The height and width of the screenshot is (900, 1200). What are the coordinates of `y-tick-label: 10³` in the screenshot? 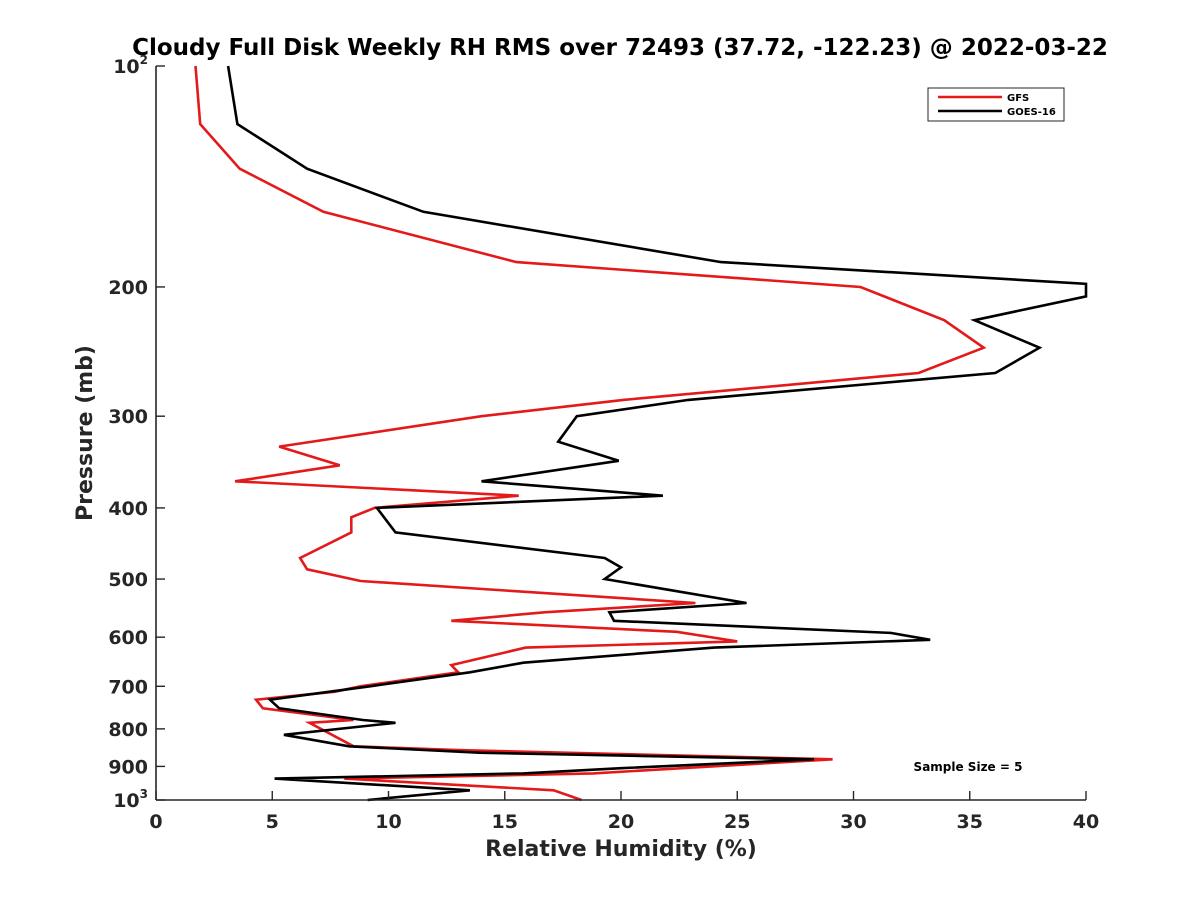 It's located at (130, 799).